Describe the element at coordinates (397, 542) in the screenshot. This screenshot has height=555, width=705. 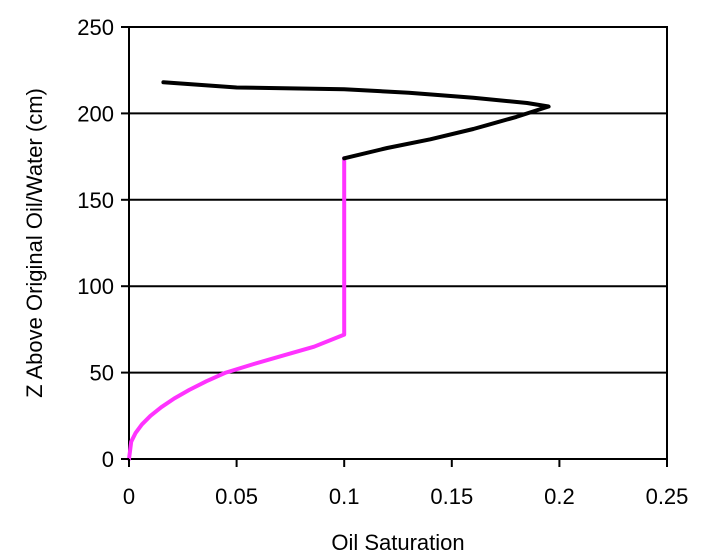
I see `x-axis-label: Oil Saturation` at that location.